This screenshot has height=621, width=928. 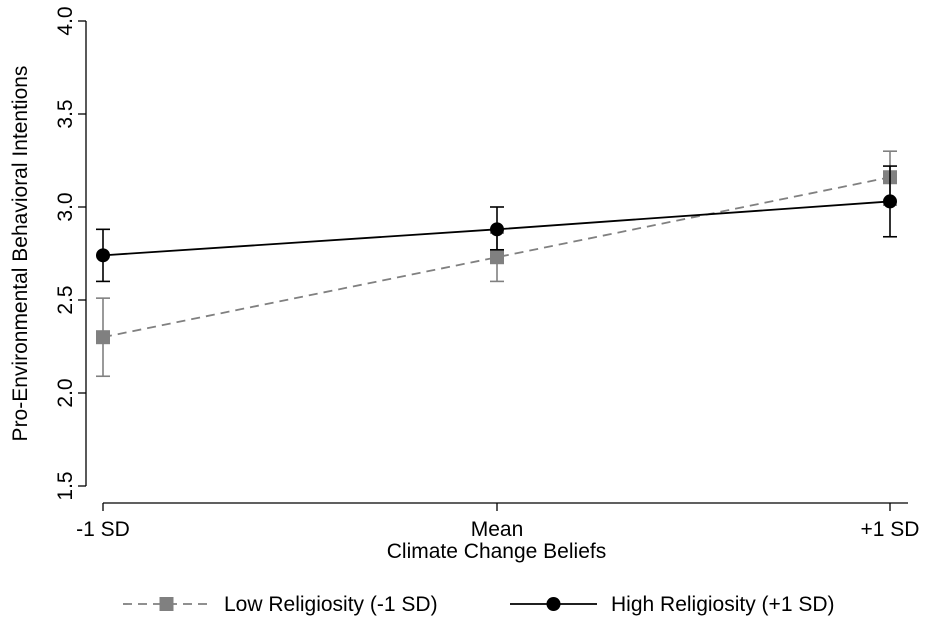 I want to click on y-tick-label: 3.5, so click(x=65, y=113).